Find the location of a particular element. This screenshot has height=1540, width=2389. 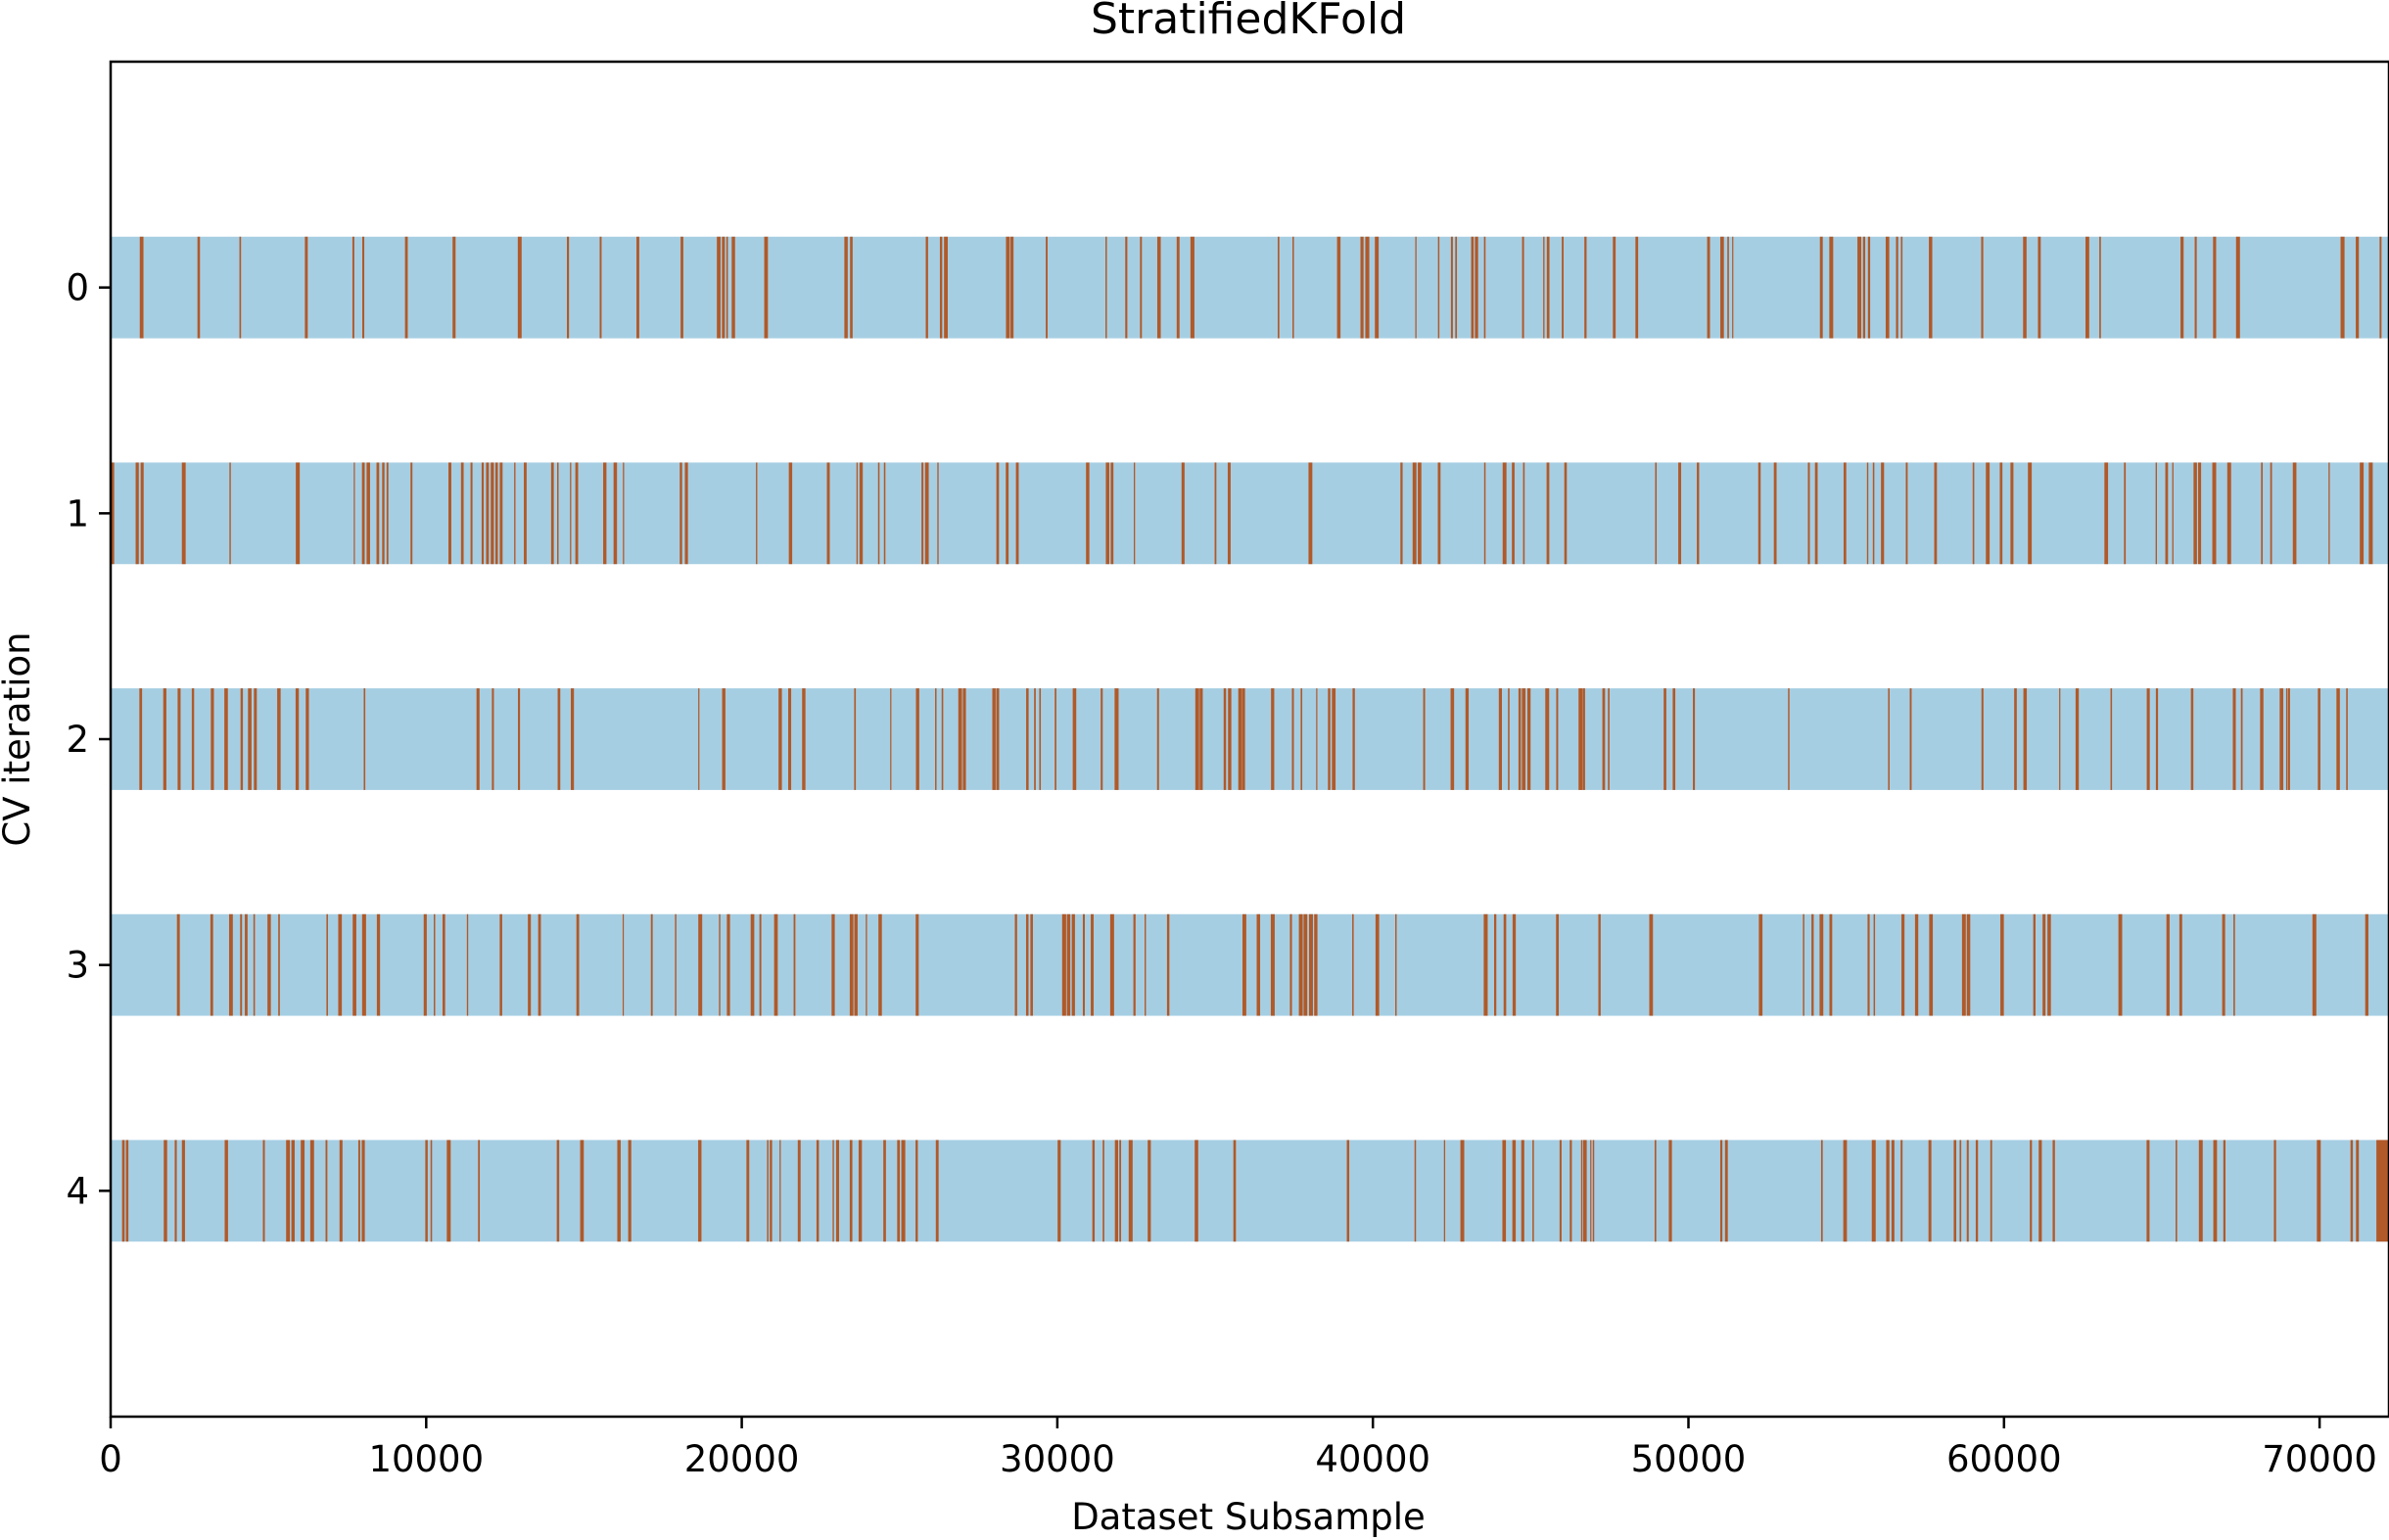

x-tick-label: 40000 is located at coordinates (1372, 1459).